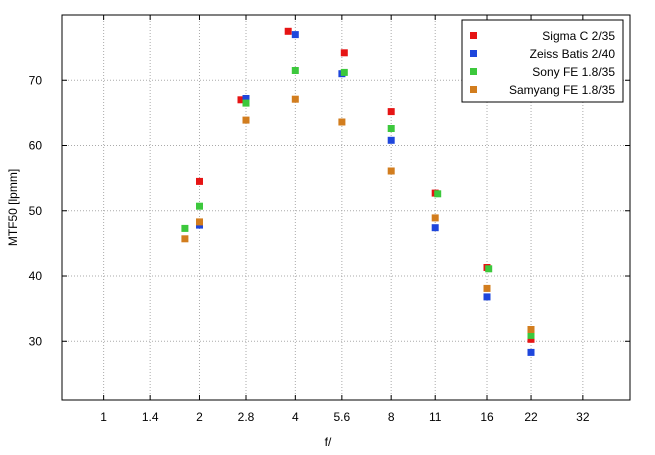 This screenshot has width=655, height=455. I want to click on y-tick-label: 30, so click(36, 341).